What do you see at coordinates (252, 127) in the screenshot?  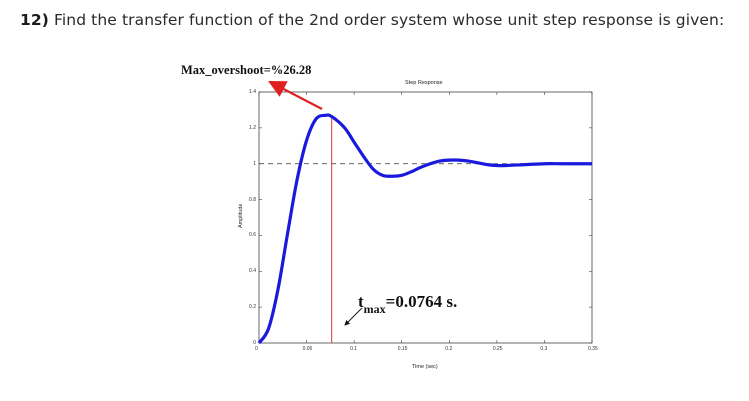 I see `y-tick-label: 1.2` at bounding box center [252, 127].